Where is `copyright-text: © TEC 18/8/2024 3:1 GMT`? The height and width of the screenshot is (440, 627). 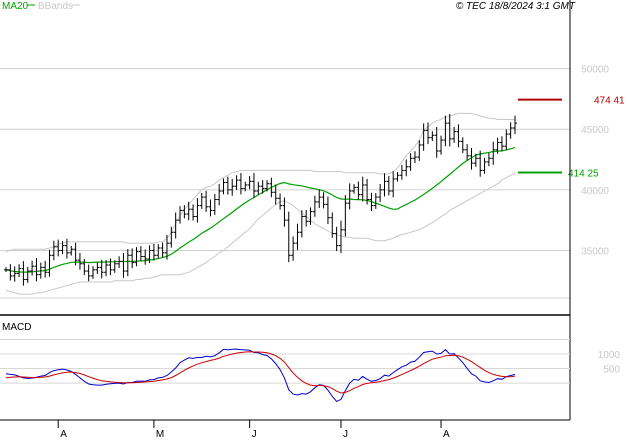 copyright-text: © TEC 18/8/2024 3:1 GMT is located at coordinates (516, 6).